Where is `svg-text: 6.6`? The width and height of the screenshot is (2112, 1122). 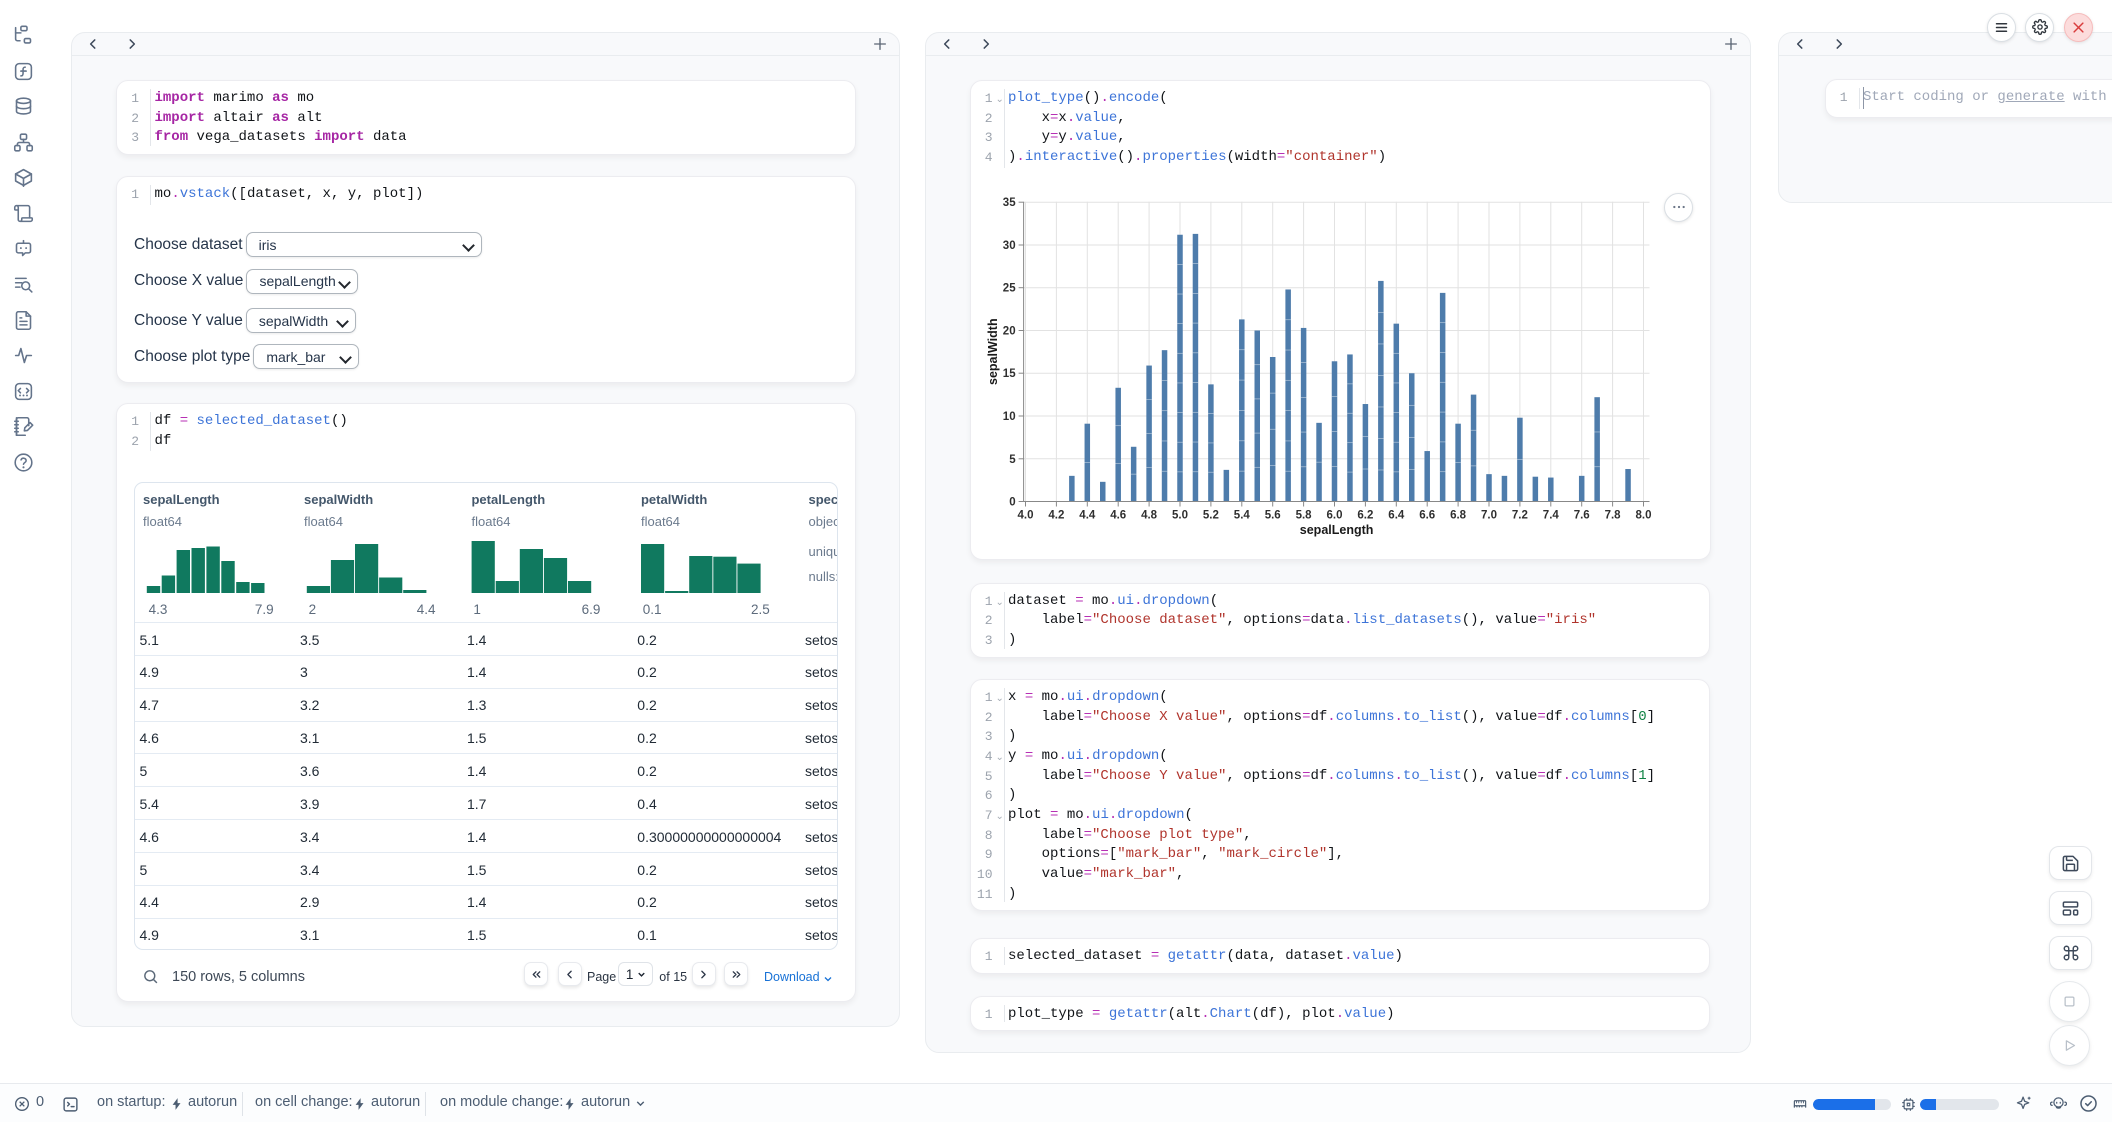 svg-text: 6.6 is located at coordinates (1427, 516).